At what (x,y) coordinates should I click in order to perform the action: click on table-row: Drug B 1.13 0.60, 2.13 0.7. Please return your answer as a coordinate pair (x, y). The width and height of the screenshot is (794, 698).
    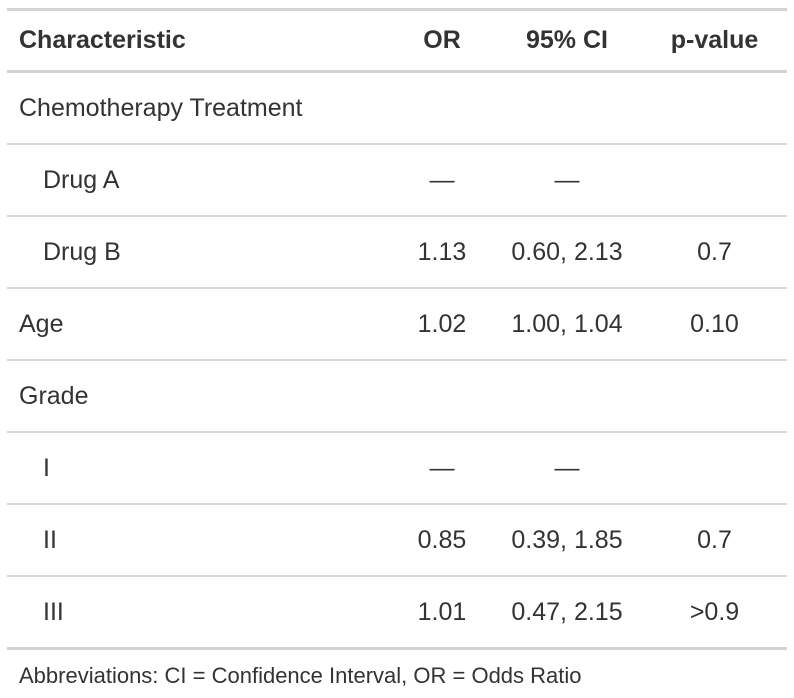
    Looking at the image, I should click on (397, 251).